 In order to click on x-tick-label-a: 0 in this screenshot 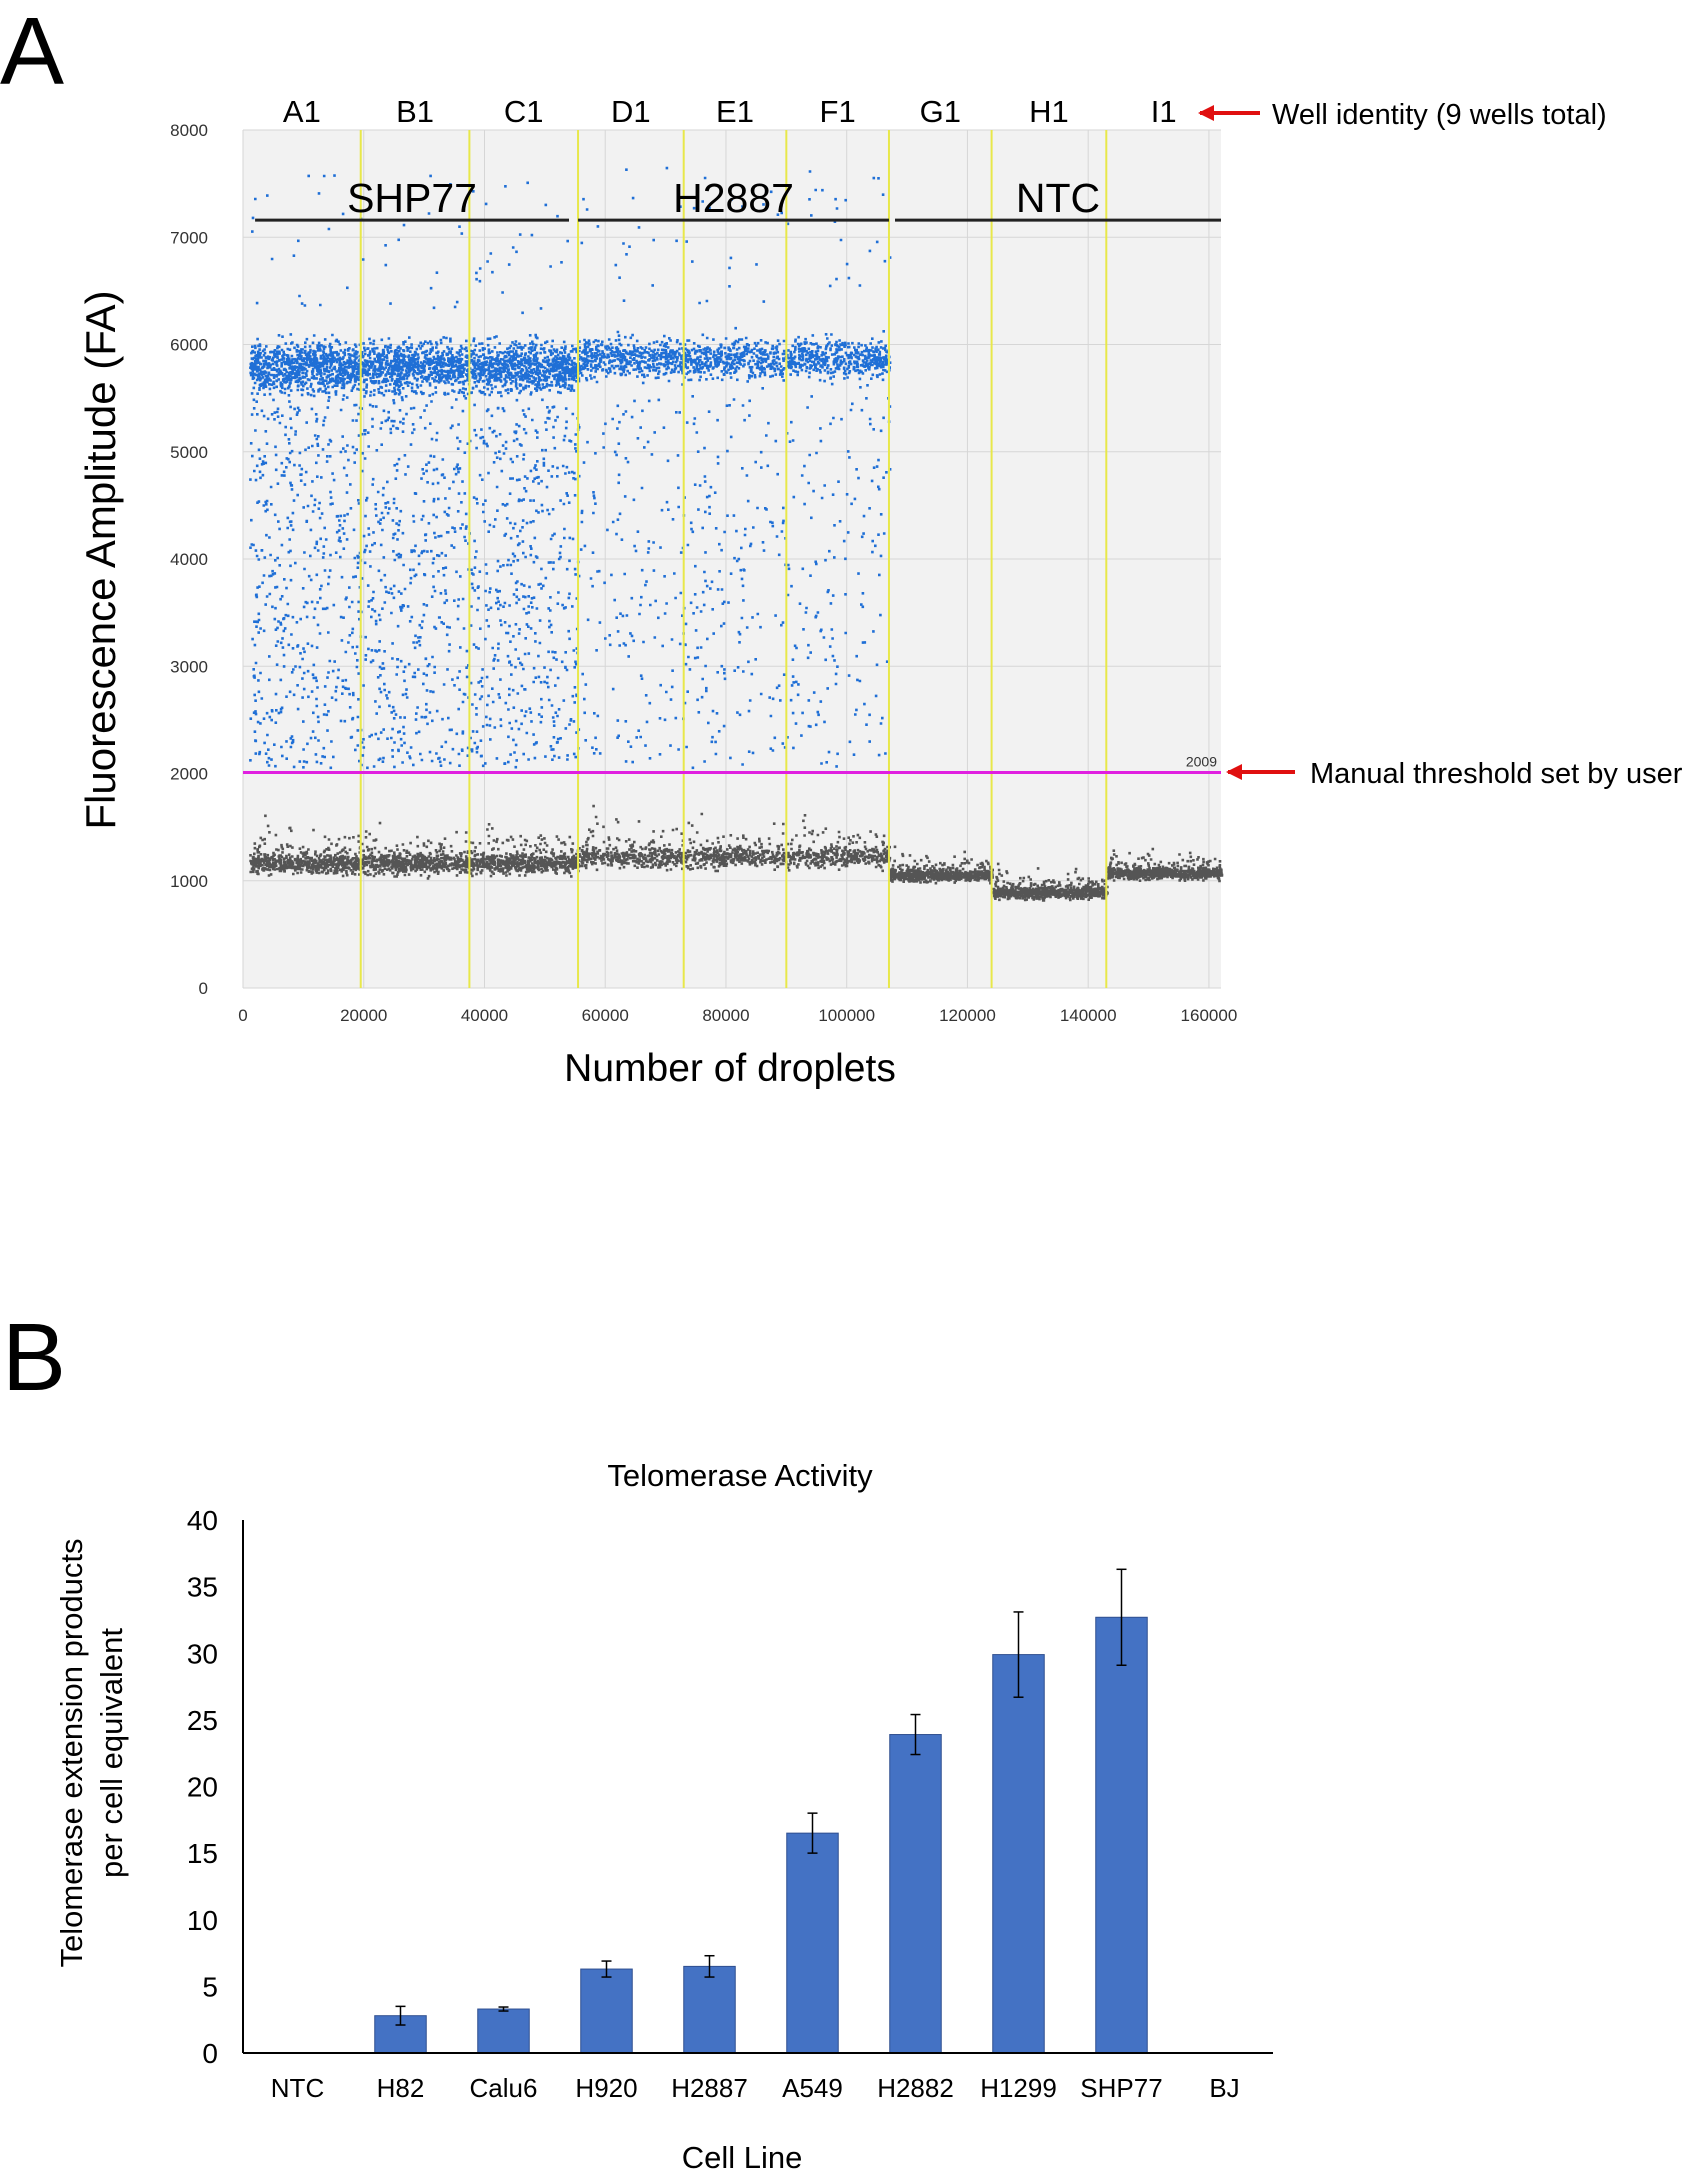, I will do `click(242, 1015)`.